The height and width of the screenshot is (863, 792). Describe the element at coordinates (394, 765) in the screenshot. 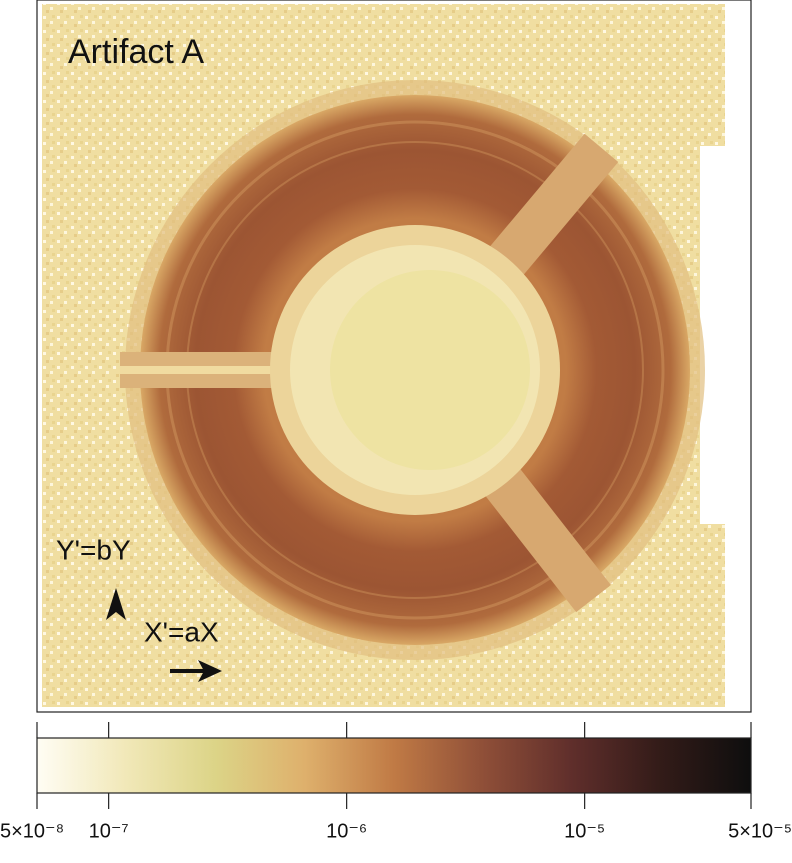

I see `colorbar` at that location.